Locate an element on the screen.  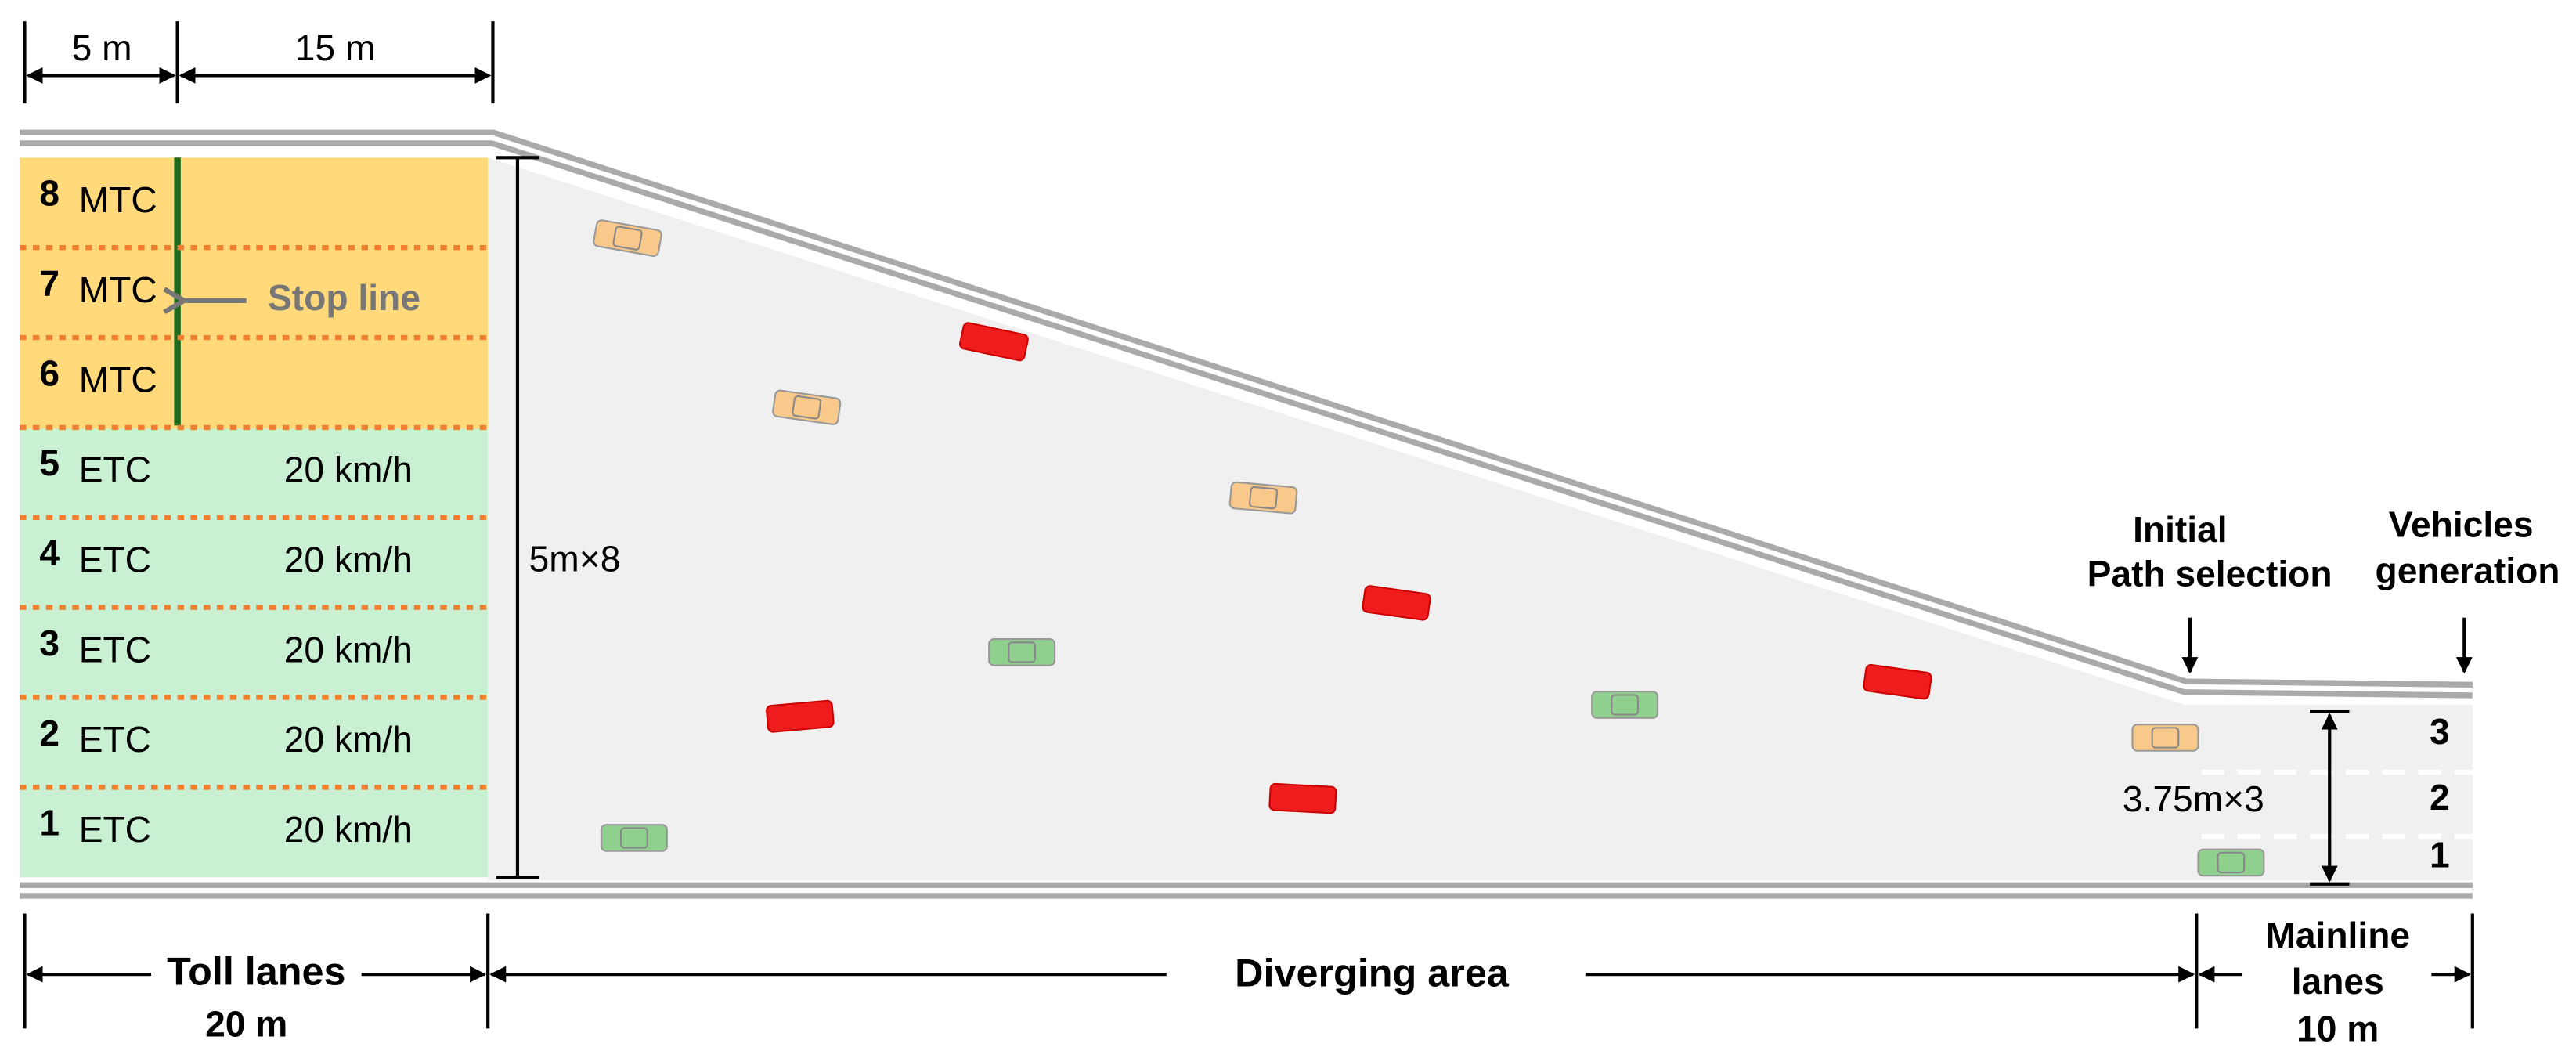
annotation: Vehicles is located at coordinates (2462, 524).